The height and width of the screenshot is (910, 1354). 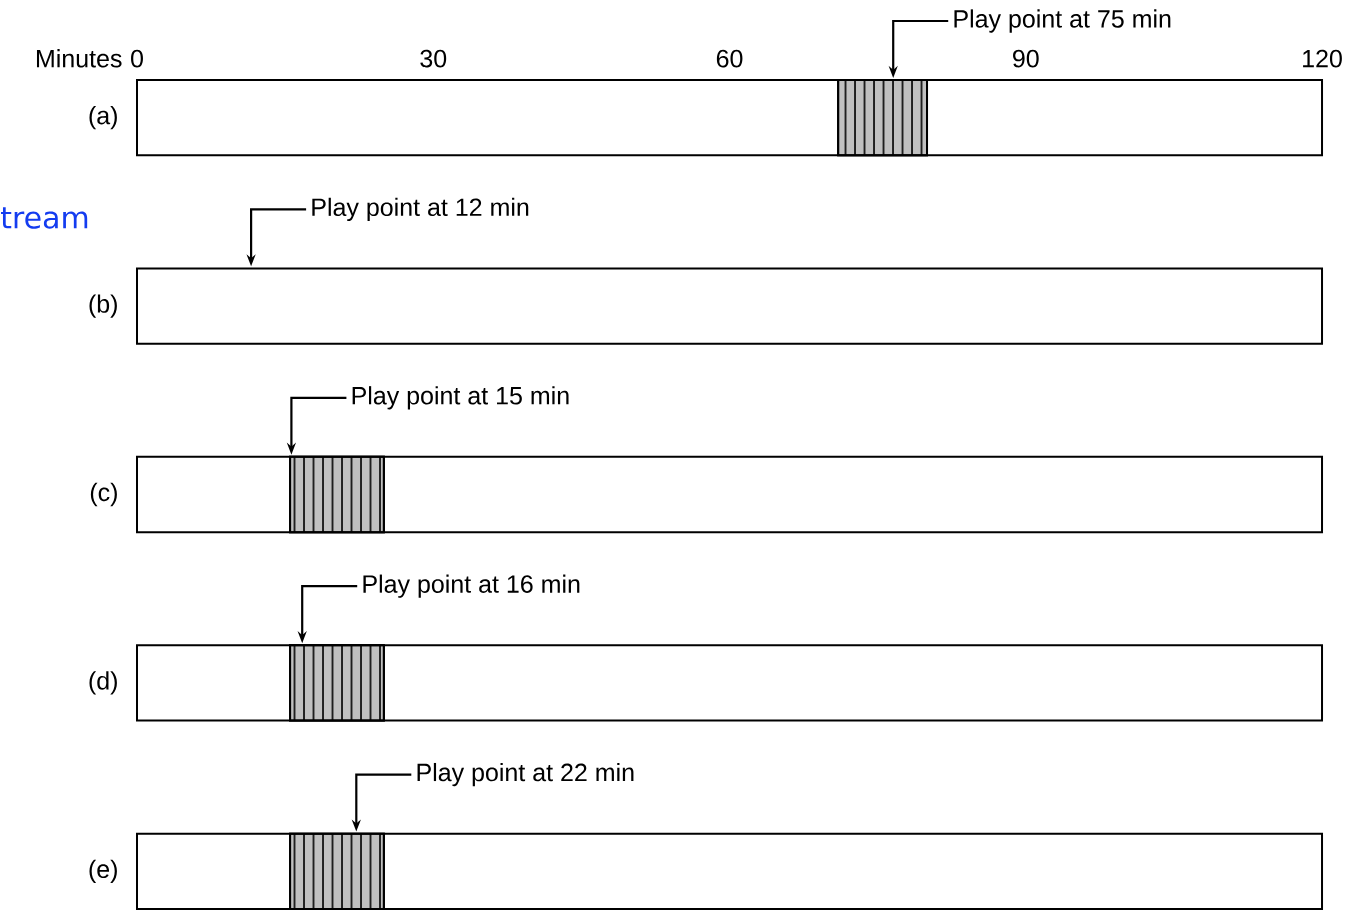 What do you see at coordinates (433, 58) in the screenshot?
I see `x-tick-label: 30` at bounding box center [433, 58].